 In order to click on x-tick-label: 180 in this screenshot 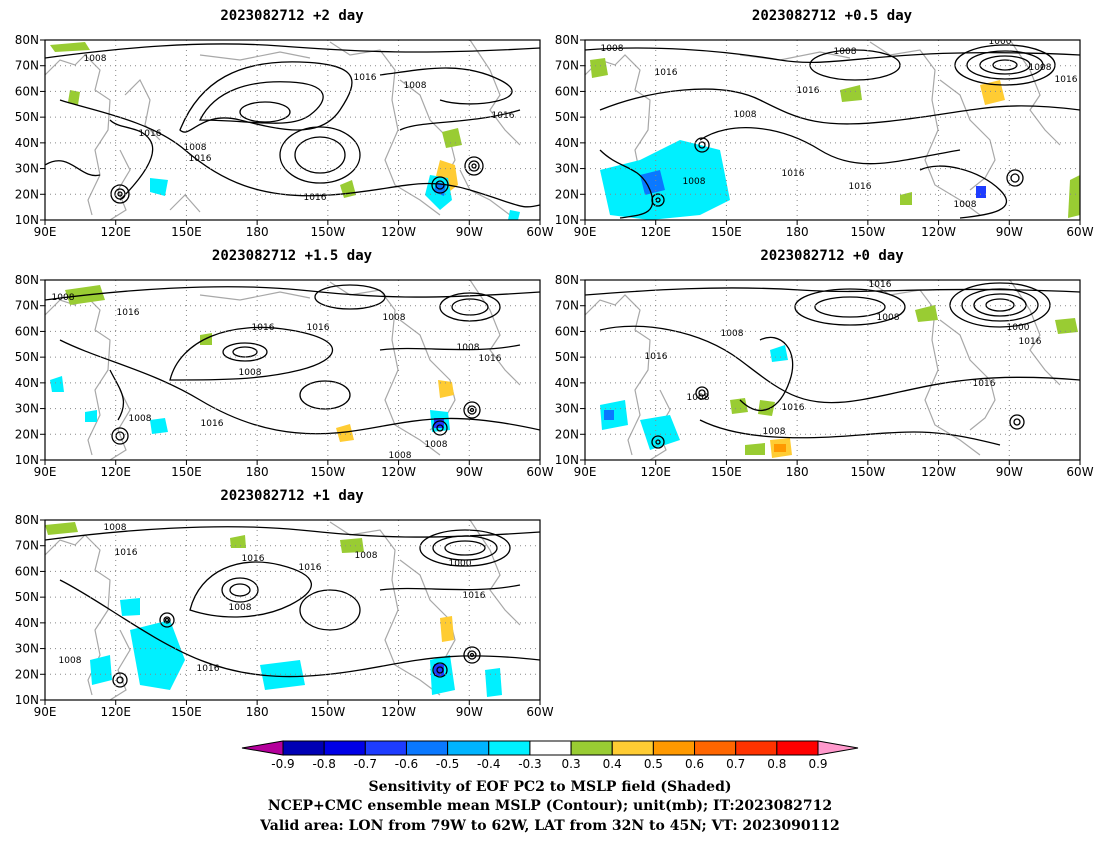, I will do `click(257, 472)`.